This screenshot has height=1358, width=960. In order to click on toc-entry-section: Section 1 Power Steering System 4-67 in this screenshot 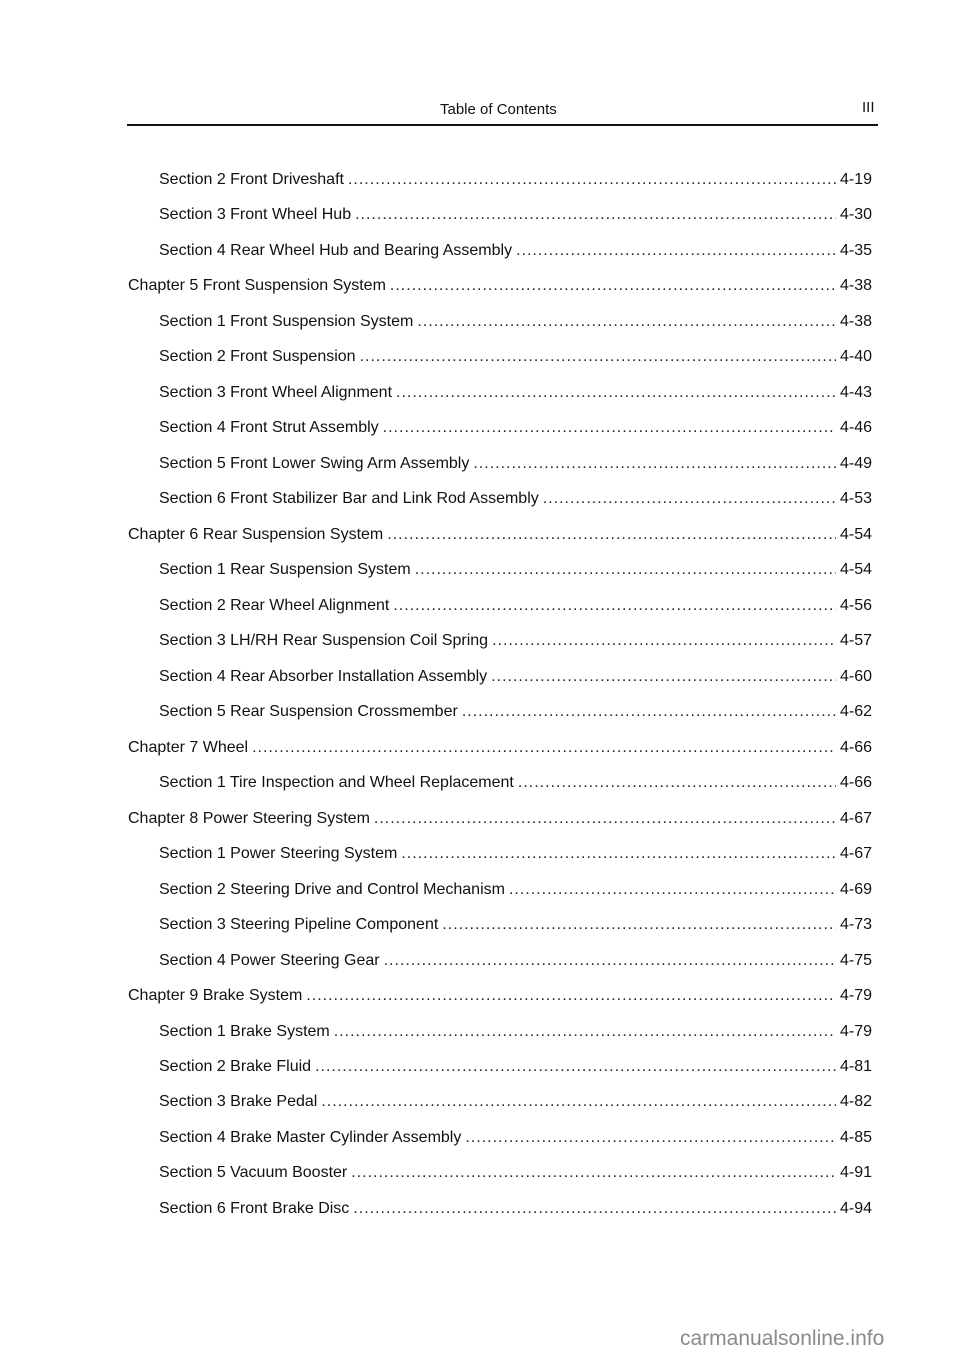, I will do `click(515, 856)`.